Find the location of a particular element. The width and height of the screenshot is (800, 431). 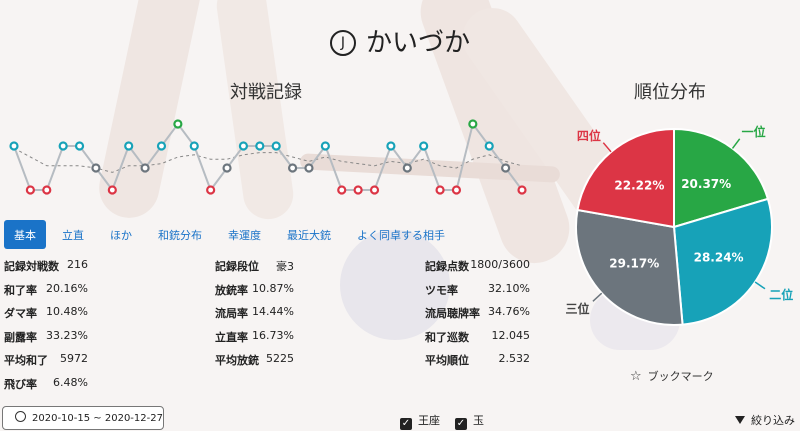

player-mark: J is located at coordinates (342, 43).